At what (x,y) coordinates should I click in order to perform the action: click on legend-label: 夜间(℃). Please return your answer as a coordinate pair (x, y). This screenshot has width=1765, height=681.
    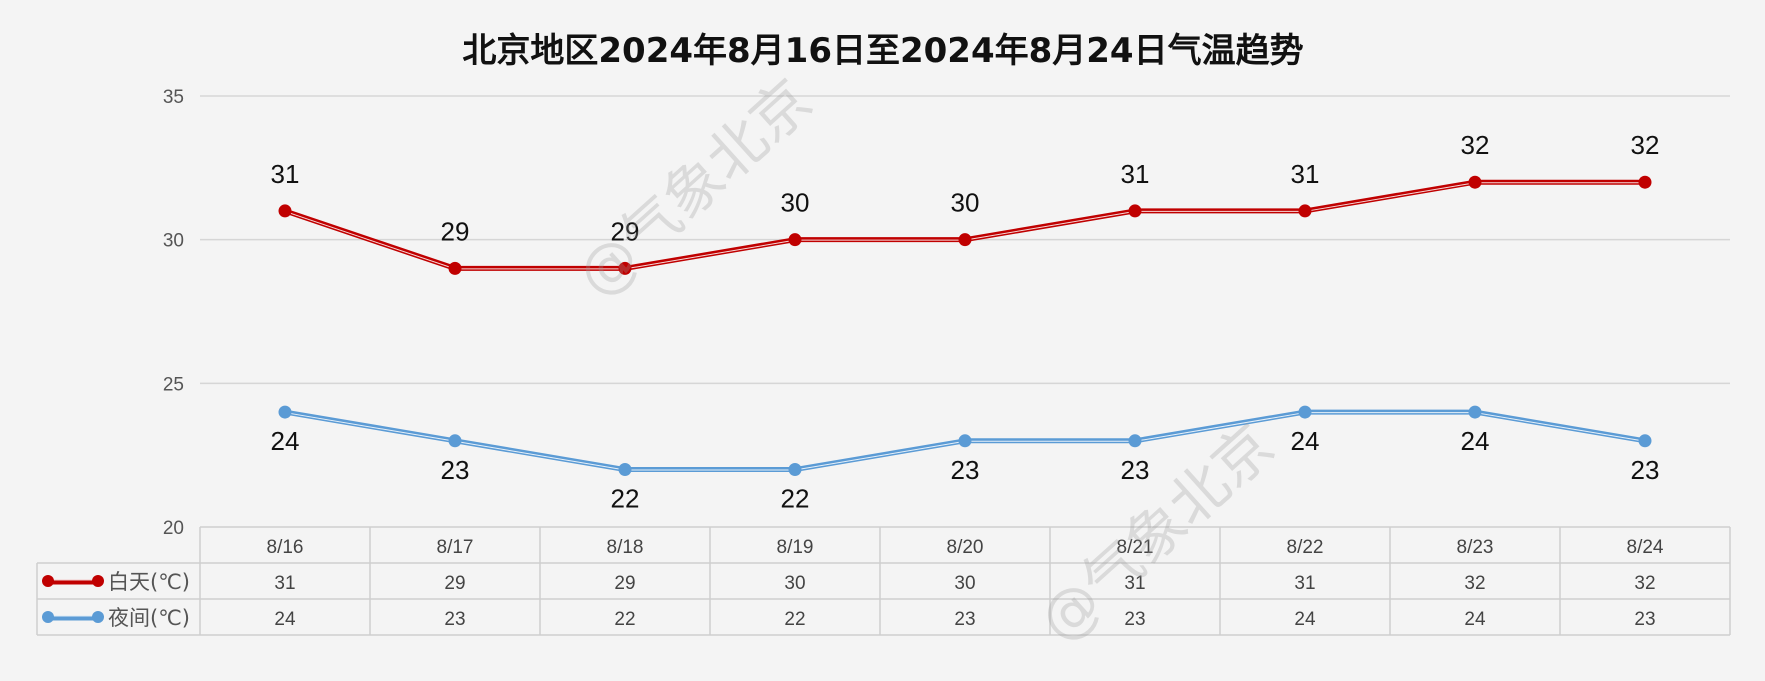
    Looking at the image, I should click on (149, 618).